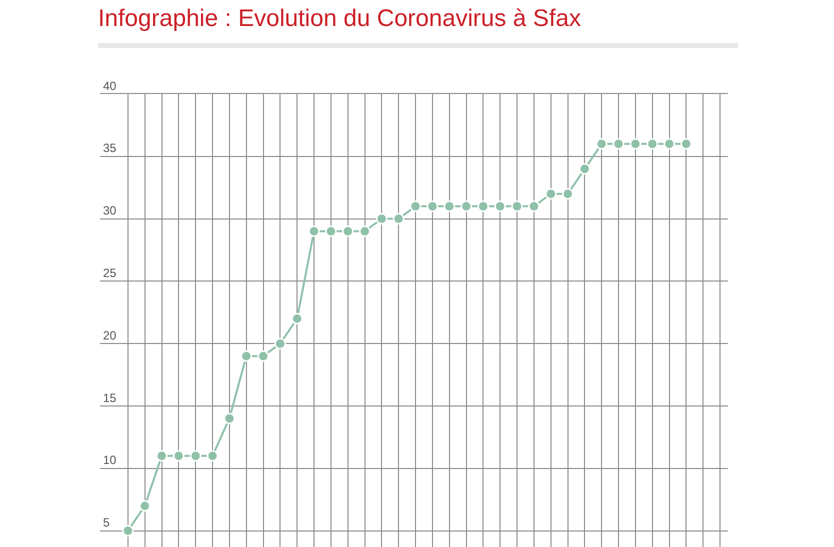 Image resolution: width=834 pixels, height=547 pixels. Describe the element at coordinates (110, 85) in the screenshot. I see `y-tick-label: 40` at that location.